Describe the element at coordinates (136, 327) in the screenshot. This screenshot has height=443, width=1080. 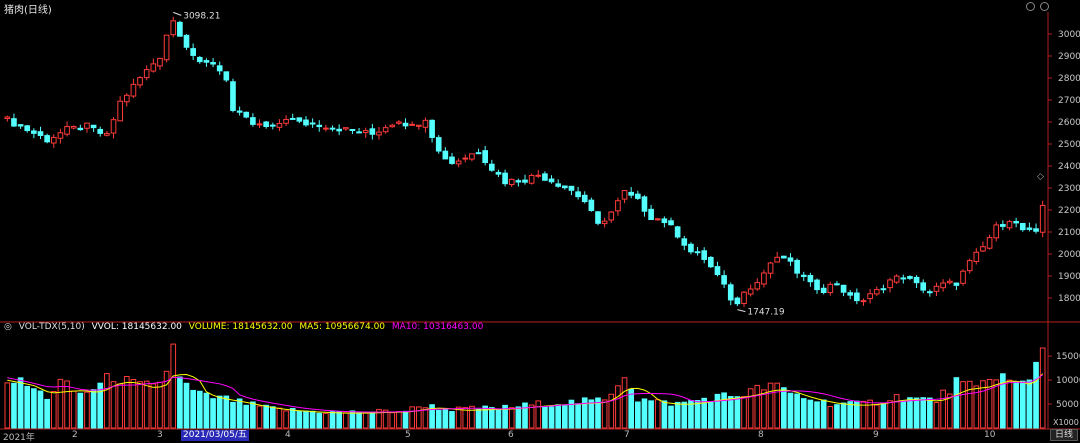
I see `vvol-value: VVOL: 18145632.00` at that location.